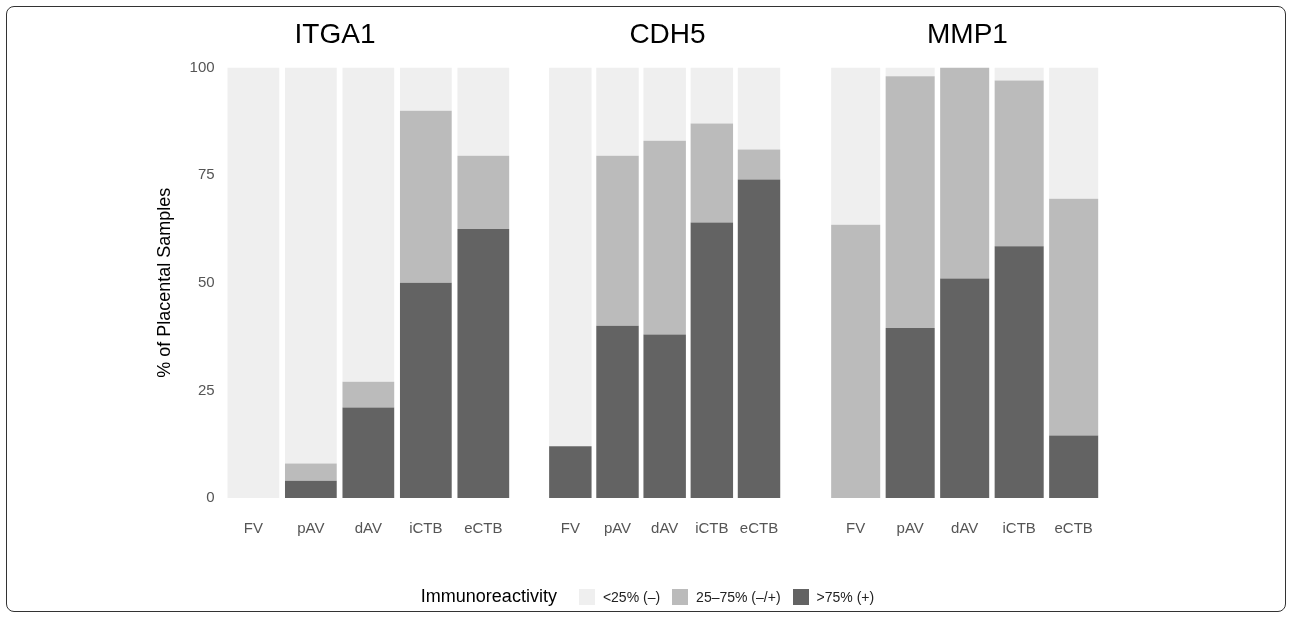 The width and height of the screenshot is (1295, 617). What do you see at coordinates (206, 281) in the screenshot?
I see `y-tick-label: 50` at bounding box center [206, 281].